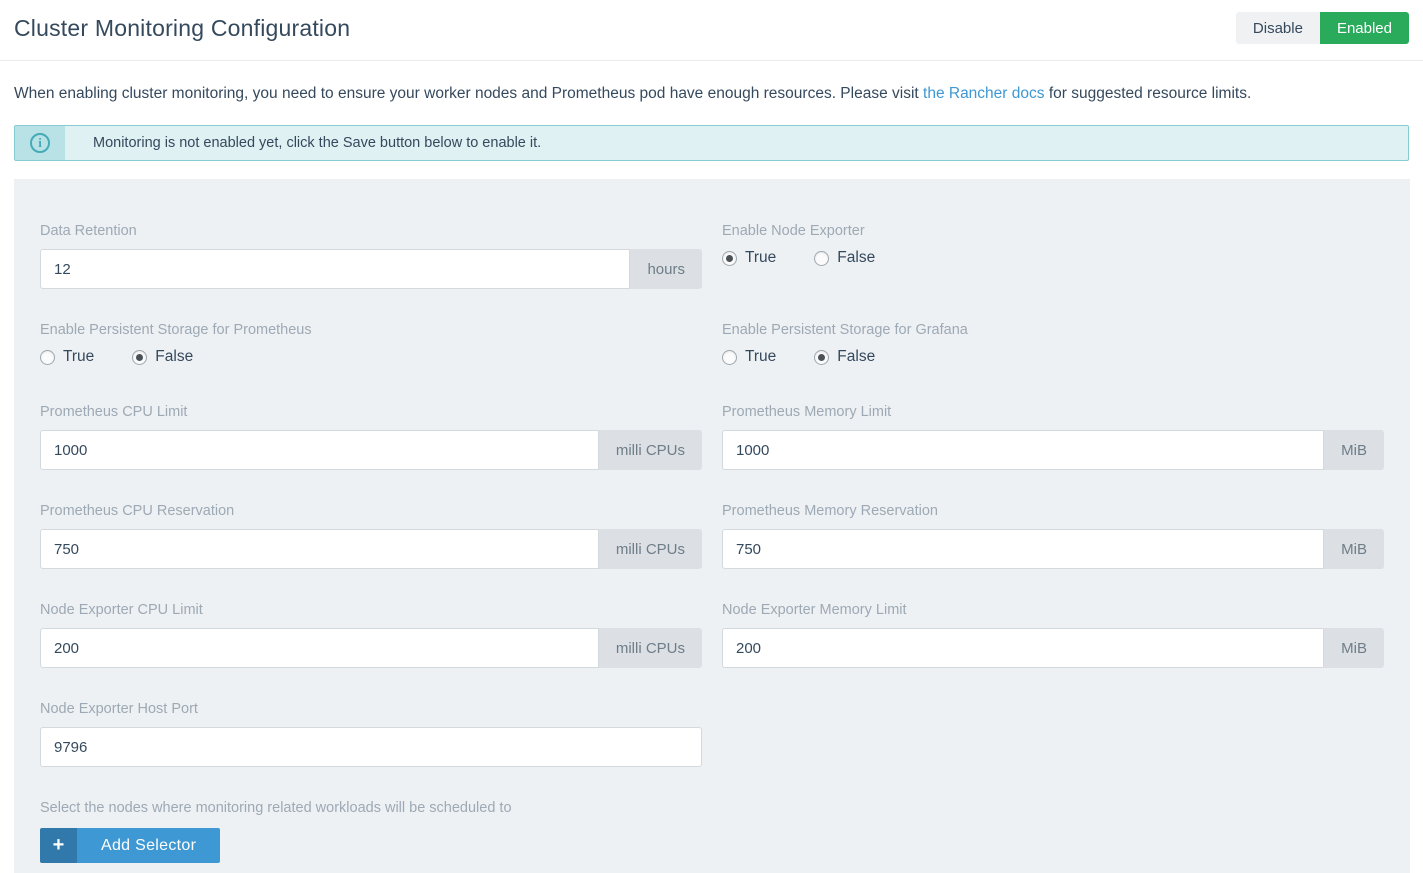 Image resolution: width=1423 pixels, height=873 pixels. I want to click on data-retention-input-group: hours, so click(371, 269).